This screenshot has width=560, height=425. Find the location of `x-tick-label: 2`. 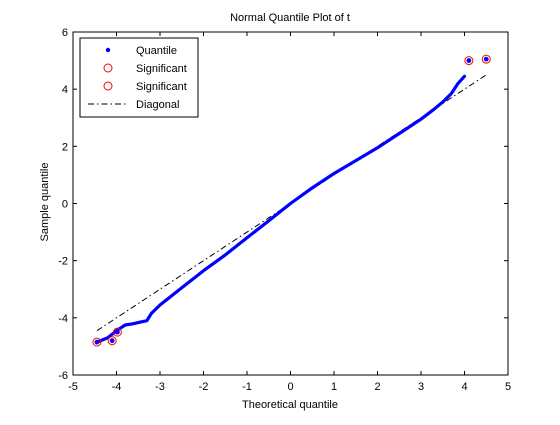

x-tick-label: 2 is located at coordinates (377, 387).